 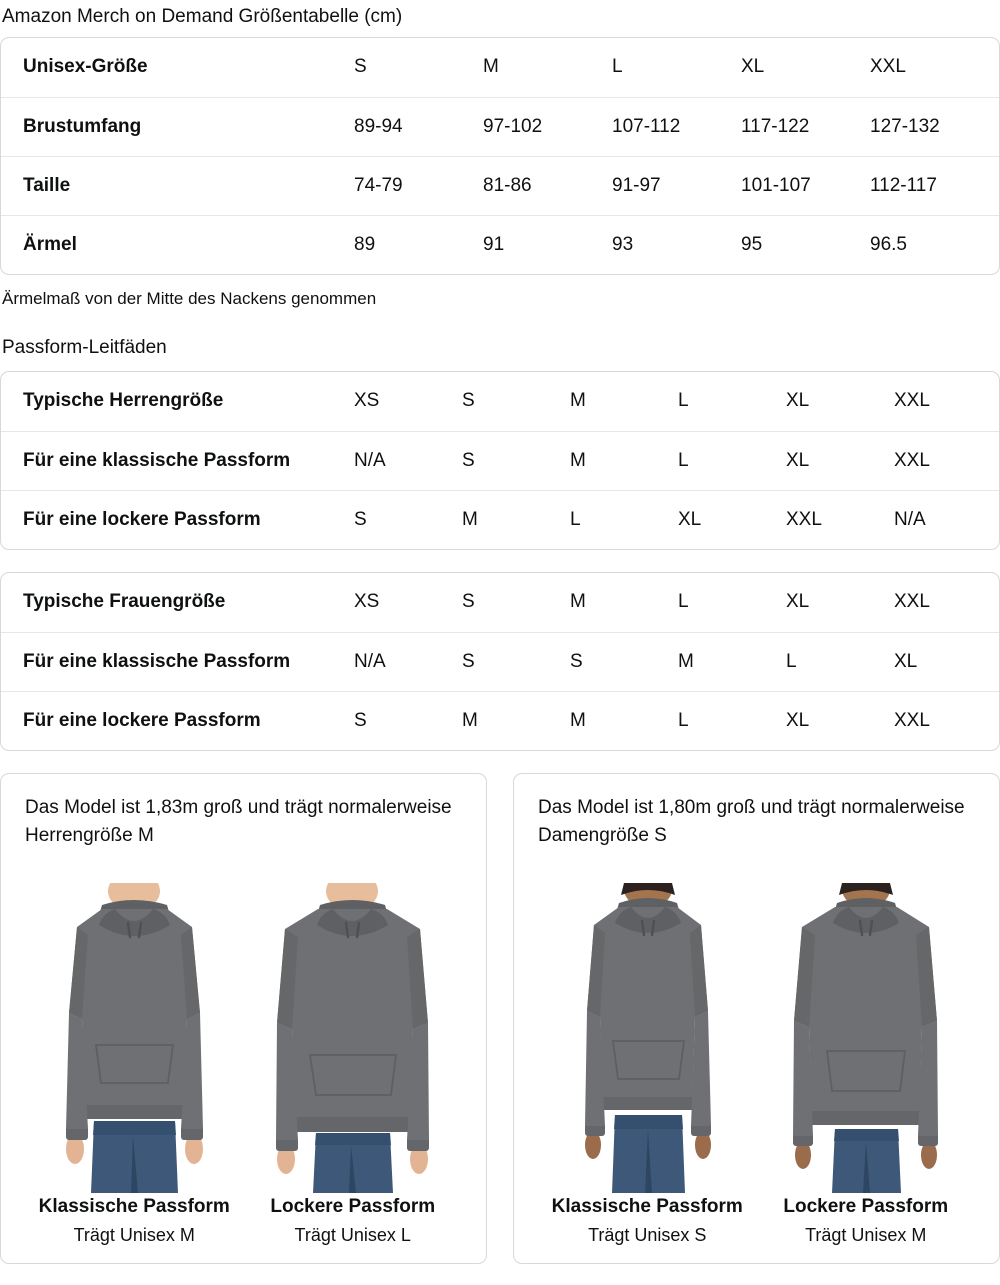 What do you see at coordinates (912, 602) in the screenshot?
I see `womens-fit-header-size-5: XXL` at bounding box center [912, 602].